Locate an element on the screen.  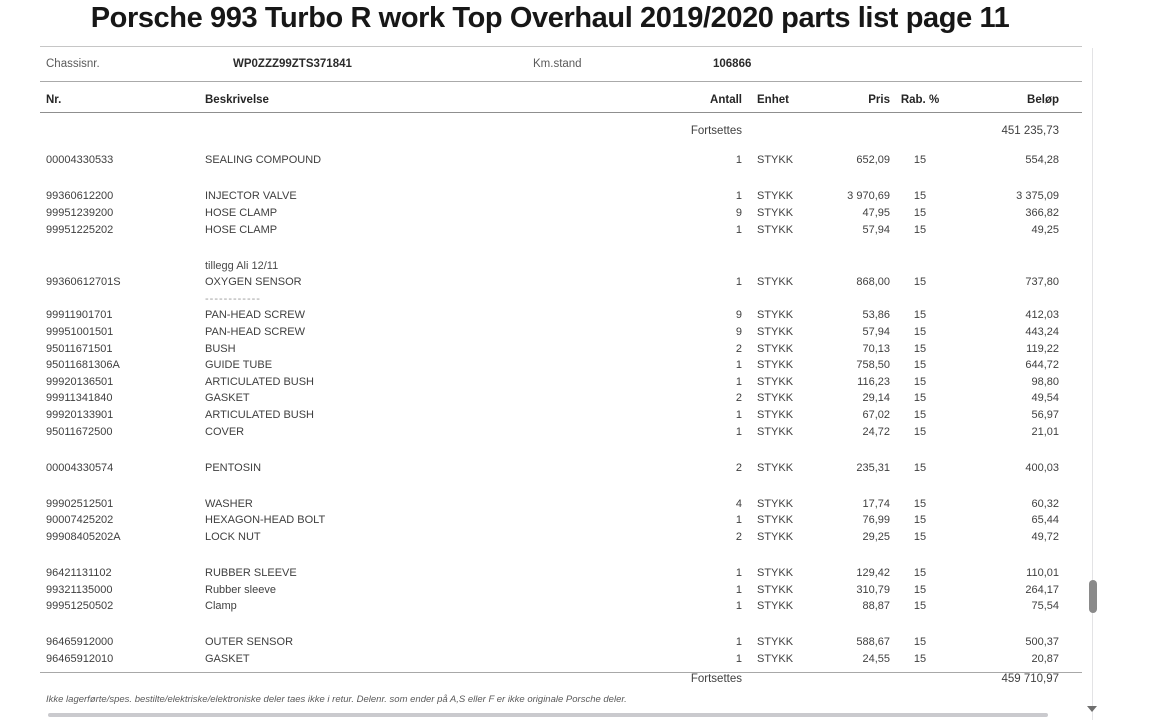
cell-desc: COVER is located at coordinates (225, 431).